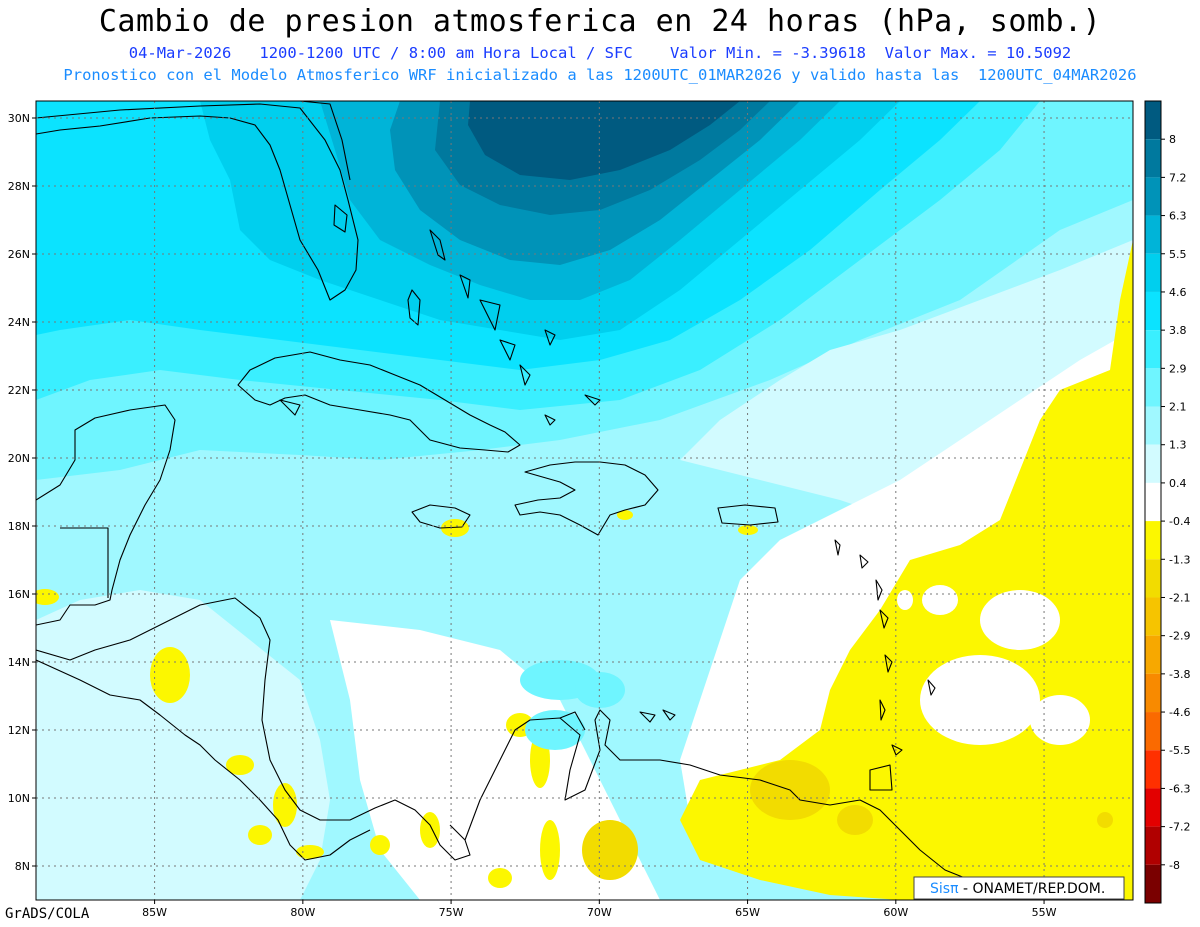 This screenshot has width=1200, height=927. Describe the element at coordinates (1178, 292) in the screenshot. I see `colorbar-label: 4.6` at that location.